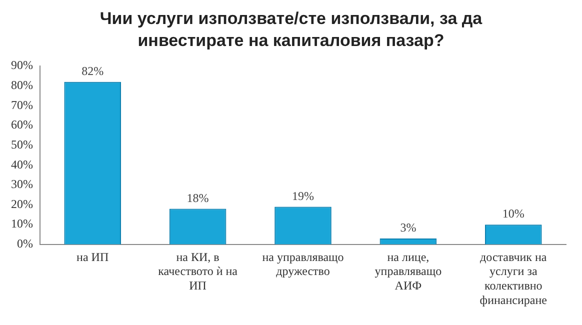  I want to click on chart-title: Чии услуги използвате/сте използвали, за да инвестирате на капиталовия пазар?, so click(291, 30).